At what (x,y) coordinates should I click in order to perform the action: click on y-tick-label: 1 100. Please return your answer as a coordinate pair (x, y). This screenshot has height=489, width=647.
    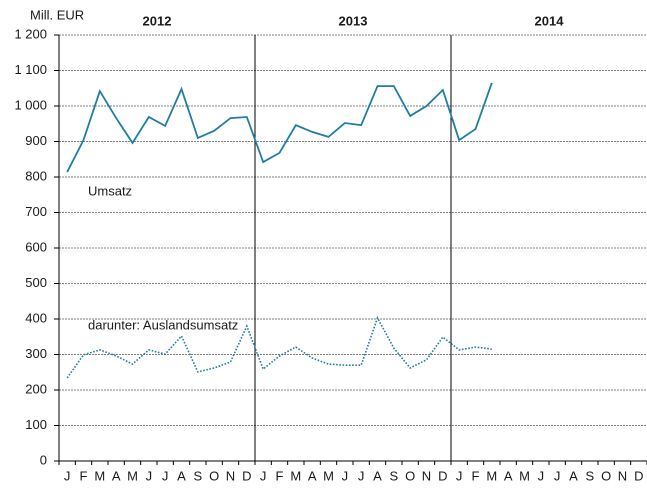
    Looking at the image, I should click on (30, 69).